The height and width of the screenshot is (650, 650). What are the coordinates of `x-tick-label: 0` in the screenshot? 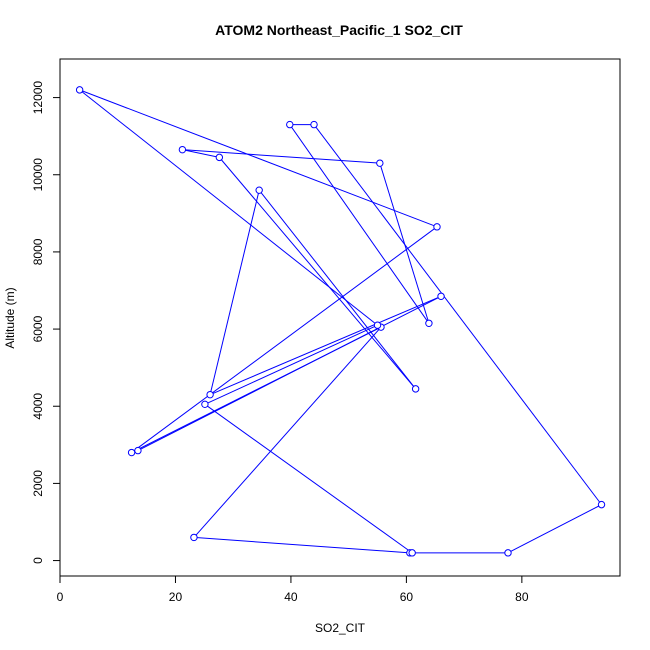 It's located at (60, 597).